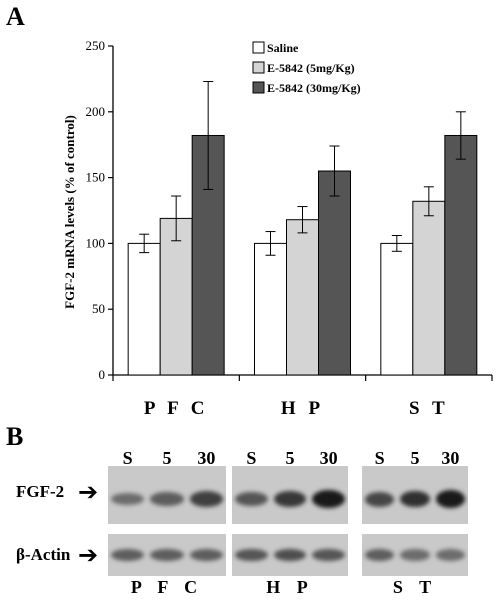  What do you see at coordinates (167, 587) in the screenshot?
I see `blot-group-label: P F C` at bounding box center [167, 587].